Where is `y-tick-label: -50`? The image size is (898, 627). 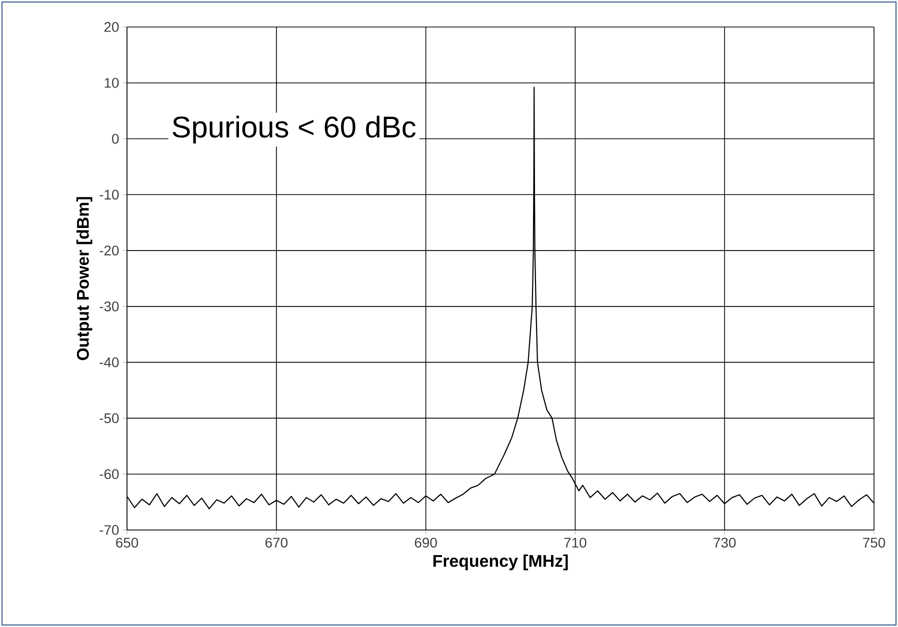
y-tick-label: -50 is located at coordinates (109, 418).